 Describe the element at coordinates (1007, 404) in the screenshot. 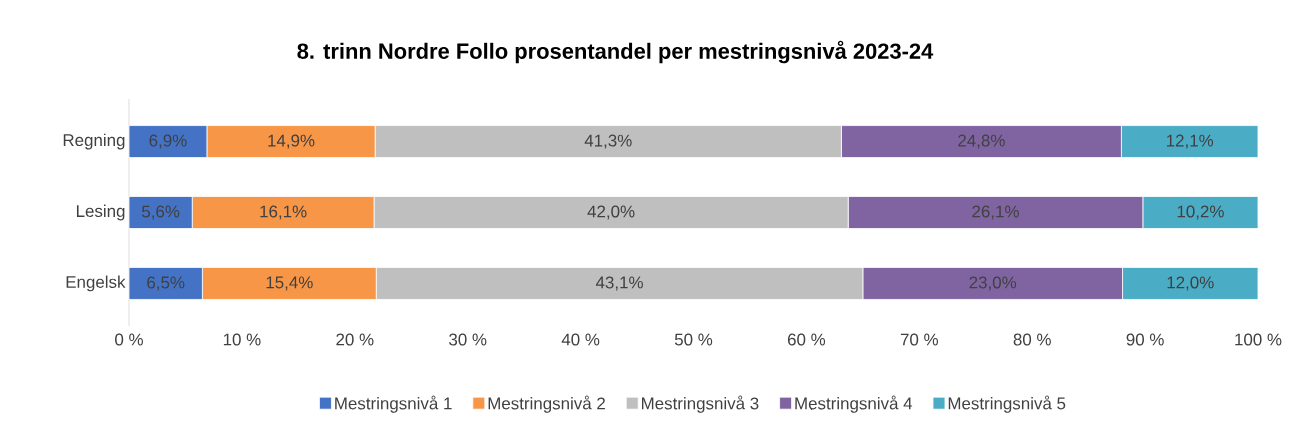

I see `legend-label: Mestringsnivå 5` at that location.